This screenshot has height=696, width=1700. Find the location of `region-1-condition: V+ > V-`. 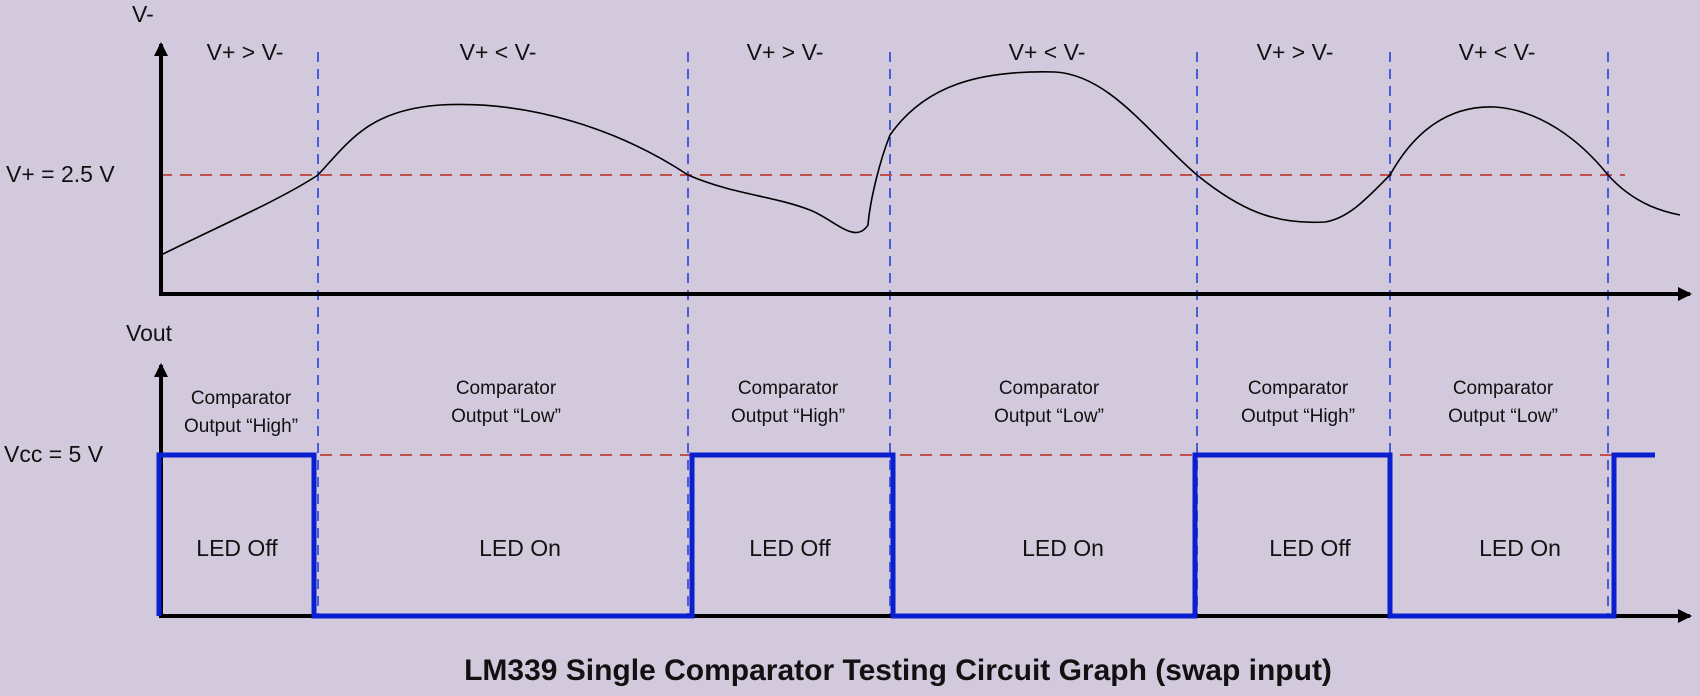

region-1-condition: V+ > V- is located at coordinates (245, 52).